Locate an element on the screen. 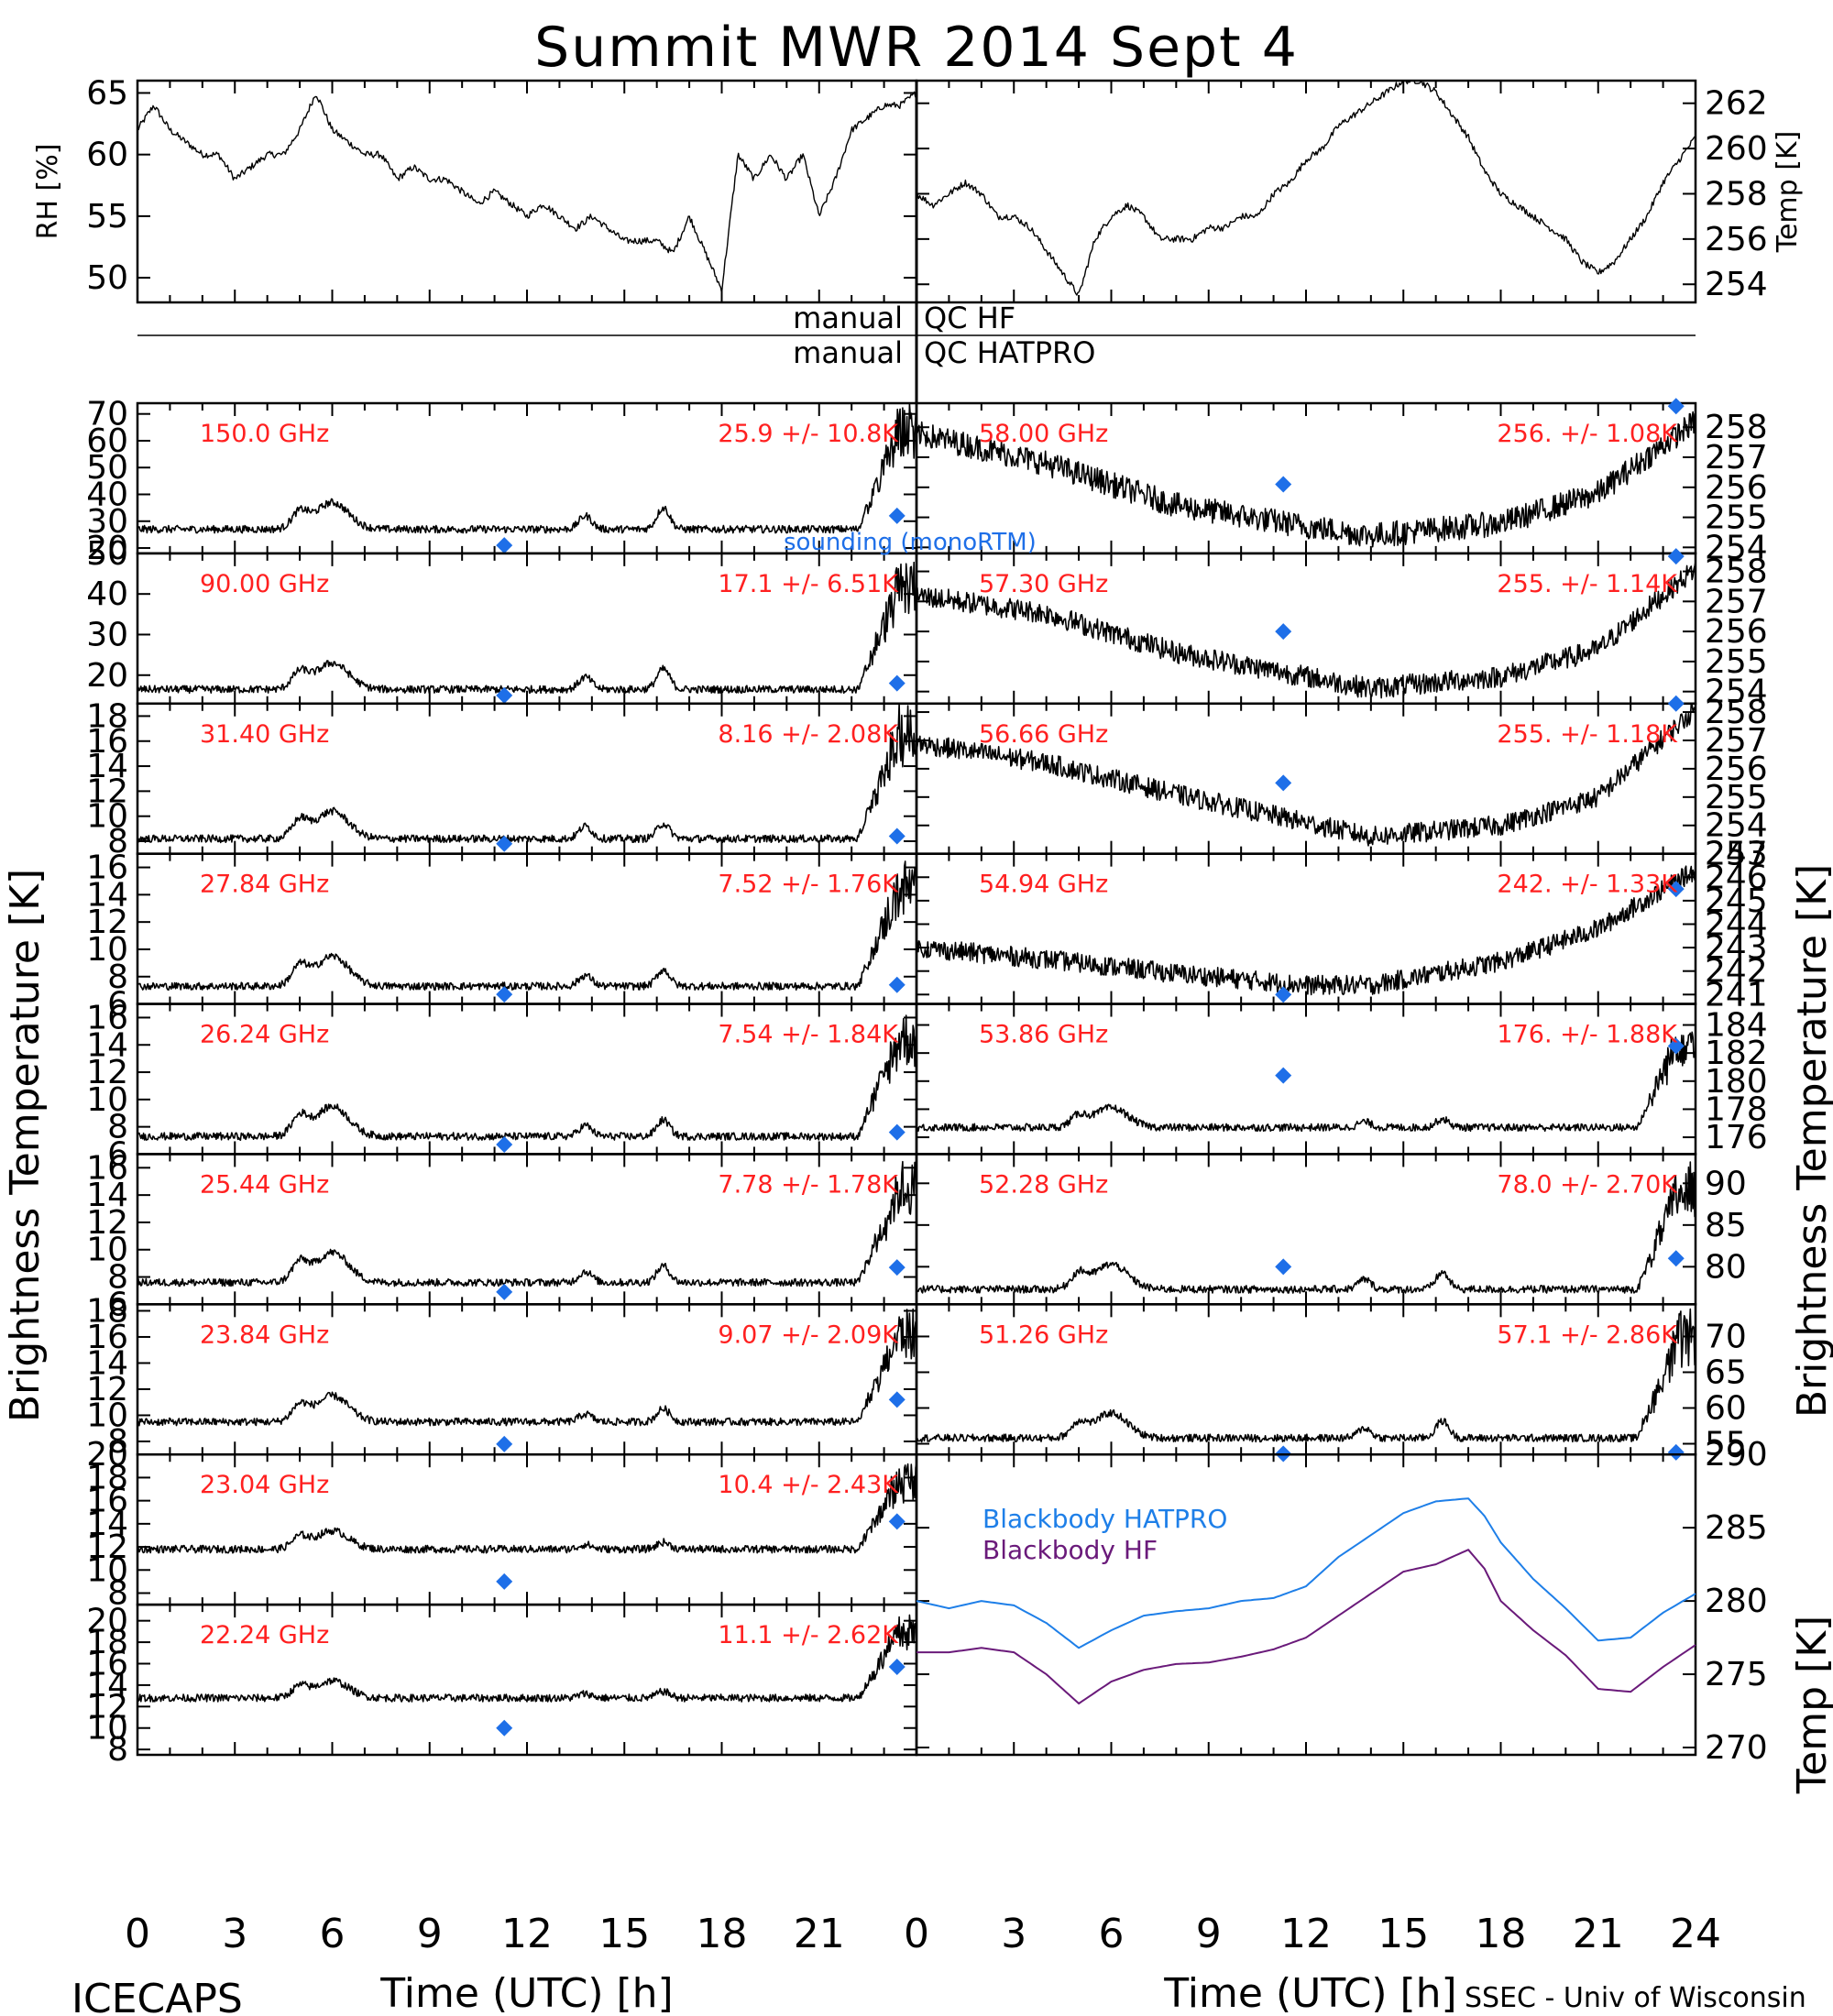  right-bt-panel-5-channel-label: 52.28 GHz is located at coordinates (1043, 1184).